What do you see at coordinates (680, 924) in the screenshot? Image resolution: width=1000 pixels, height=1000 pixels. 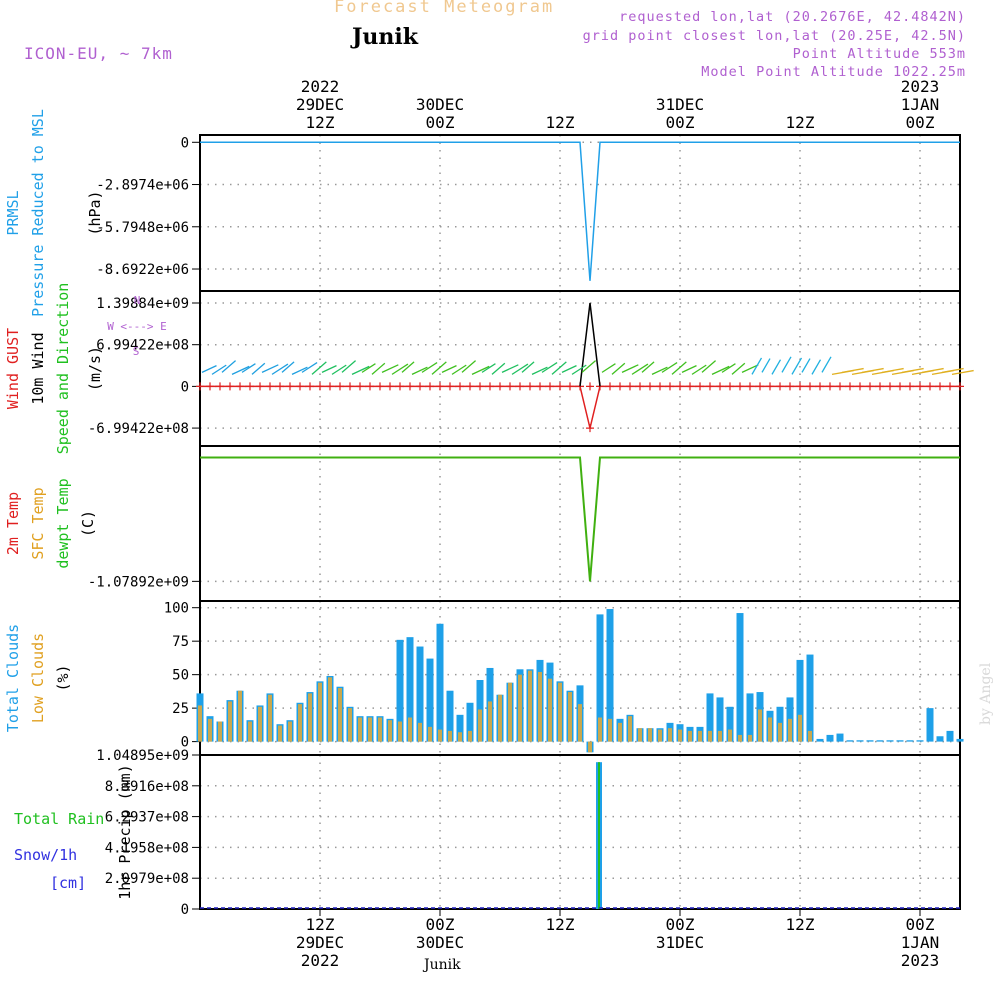 I see `time-label-bottom: 00Z` at bounding box center [680, 924].